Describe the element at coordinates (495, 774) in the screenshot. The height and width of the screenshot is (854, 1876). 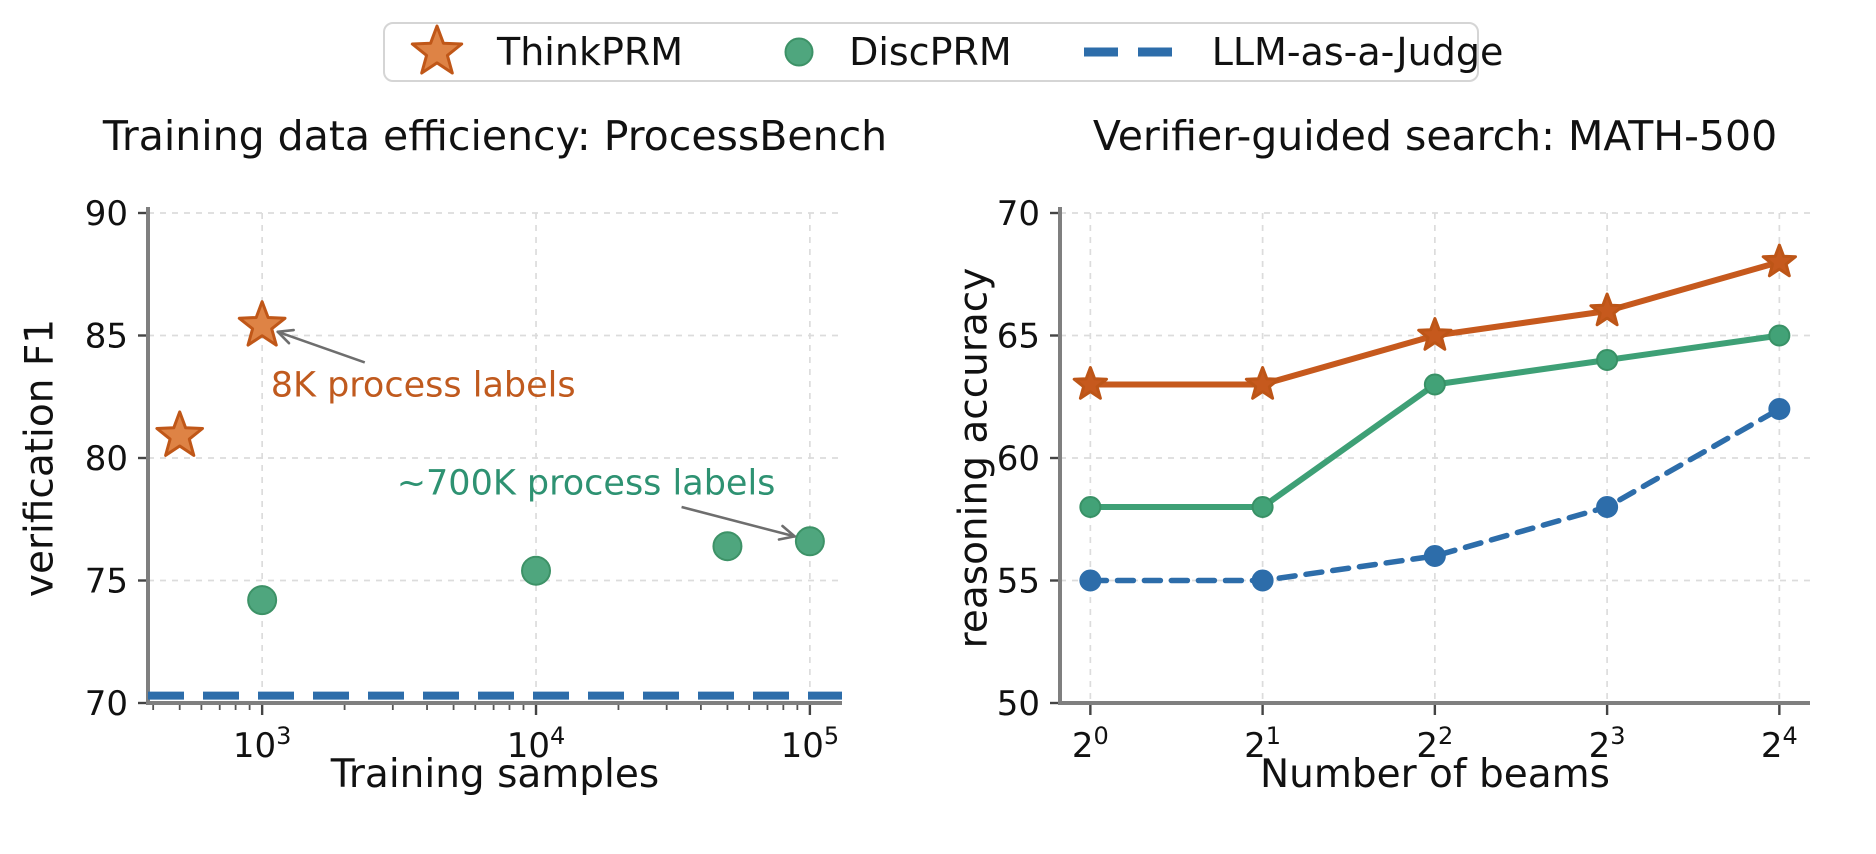
I see `left-x-axis-label: Training samples` at that location.